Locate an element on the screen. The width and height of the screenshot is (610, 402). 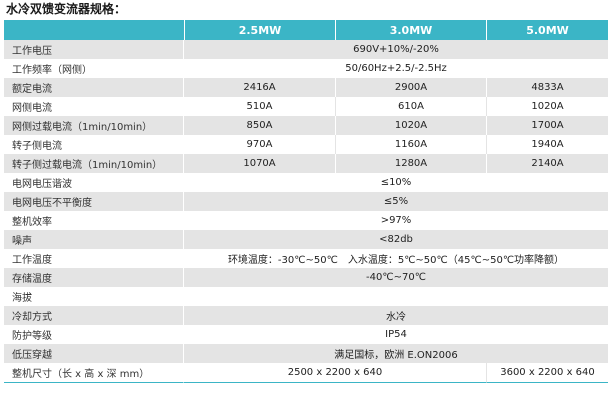
table-row: 网侧电流 510A 610A 1020A is located at coordinates (306, 106).